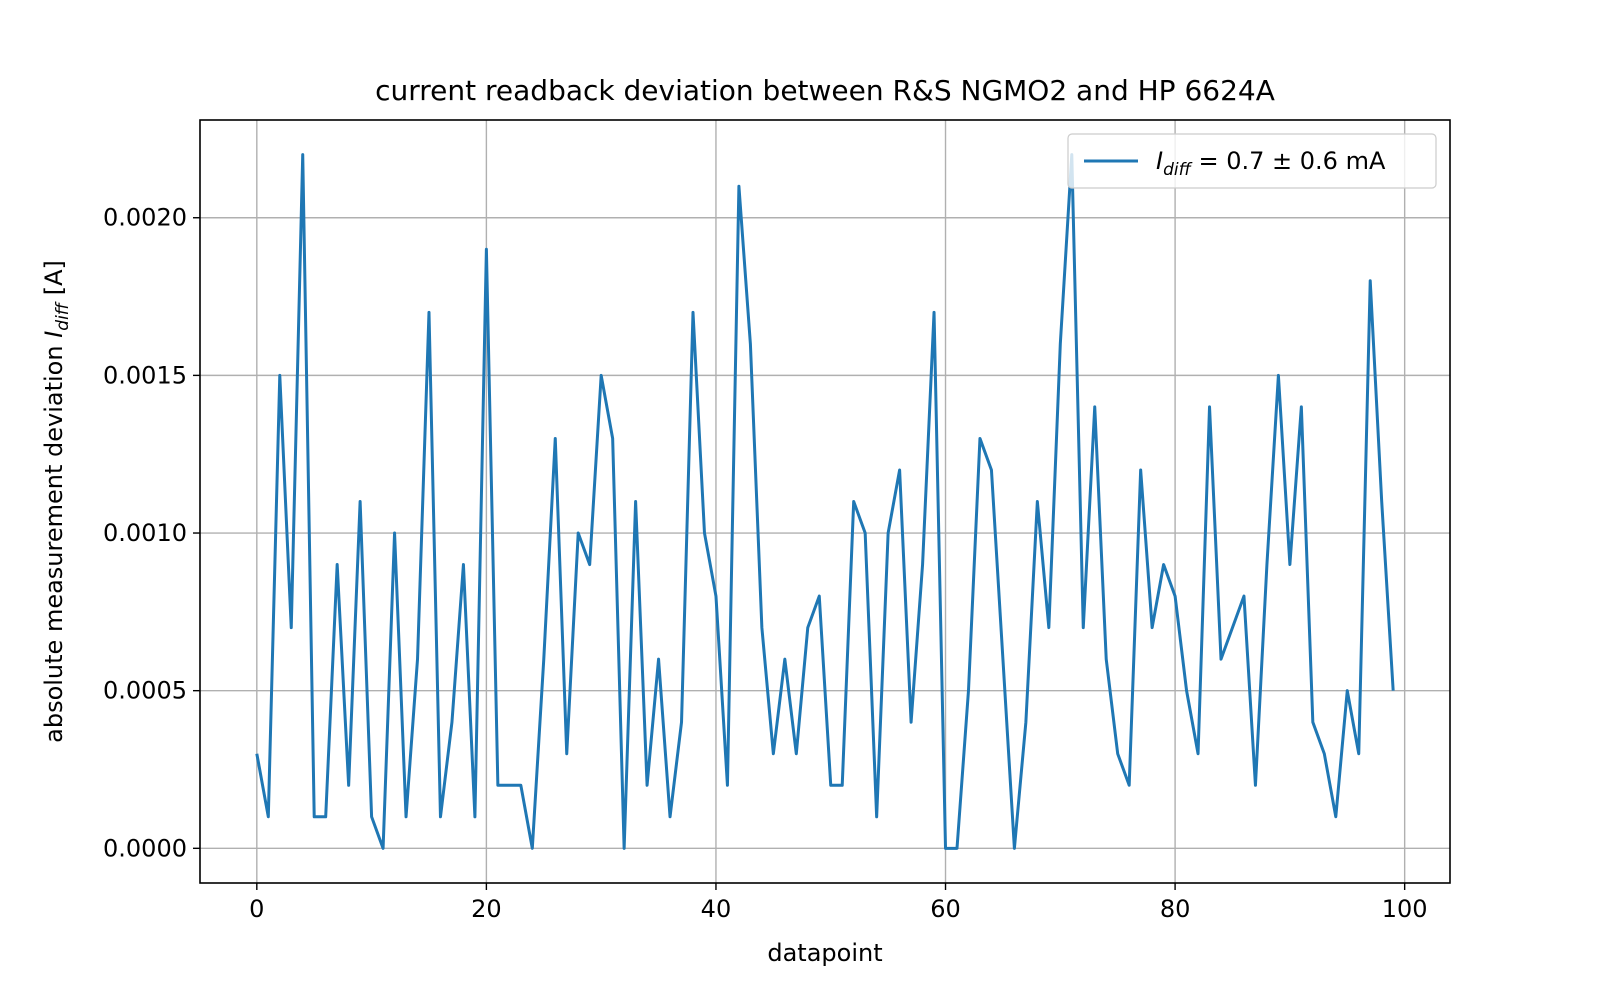  I want to click on x-tick-label: 100, so click(1405, 909).